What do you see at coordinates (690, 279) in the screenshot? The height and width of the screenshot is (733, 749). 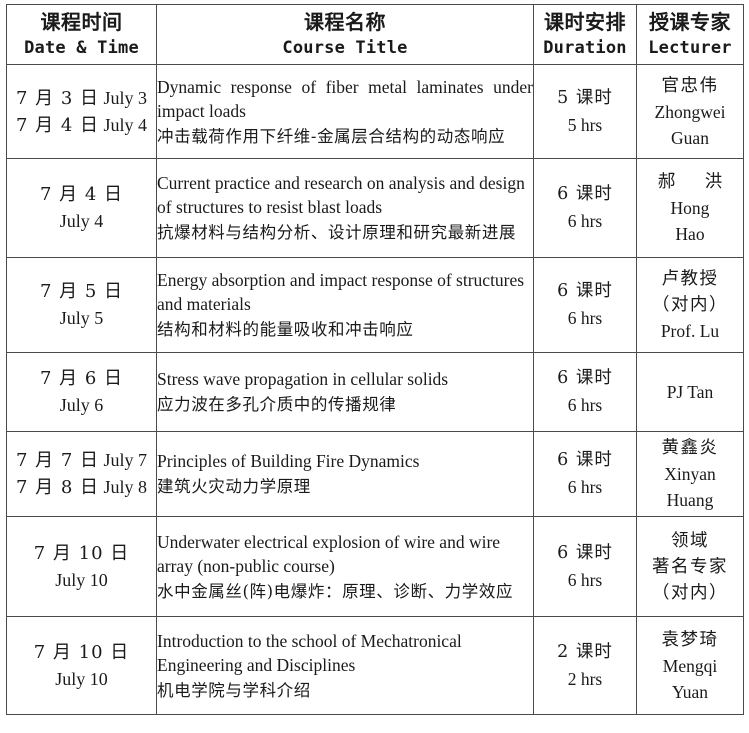 I see `lecturer-line-1: 卢教授` at bounding box center [690, 279].